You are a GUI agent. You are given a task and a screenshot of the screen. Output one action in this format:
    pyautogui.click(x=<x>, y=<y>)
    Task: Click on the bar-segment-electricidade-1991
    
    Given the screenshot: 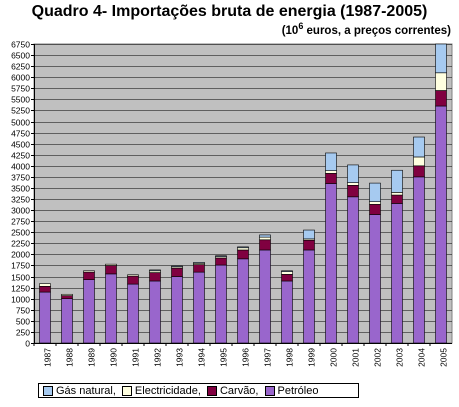 What is the action you would take?
    pyautogui.click(x=133, y=275)
    